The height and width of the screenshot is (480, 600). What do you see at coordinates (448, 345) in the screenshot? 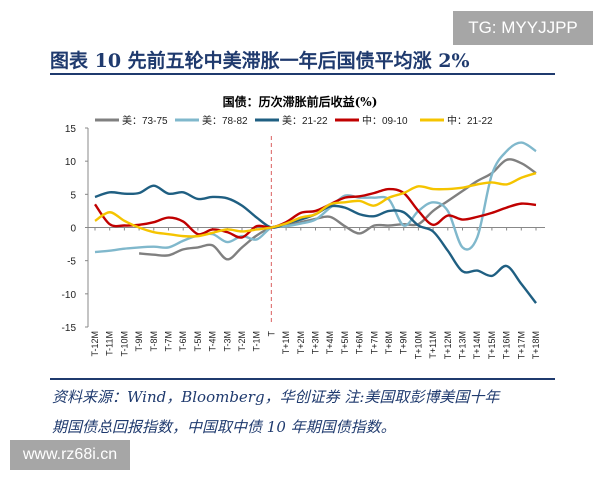
I see `x-tick-label: T+12M` at bounding box center [448, 345].